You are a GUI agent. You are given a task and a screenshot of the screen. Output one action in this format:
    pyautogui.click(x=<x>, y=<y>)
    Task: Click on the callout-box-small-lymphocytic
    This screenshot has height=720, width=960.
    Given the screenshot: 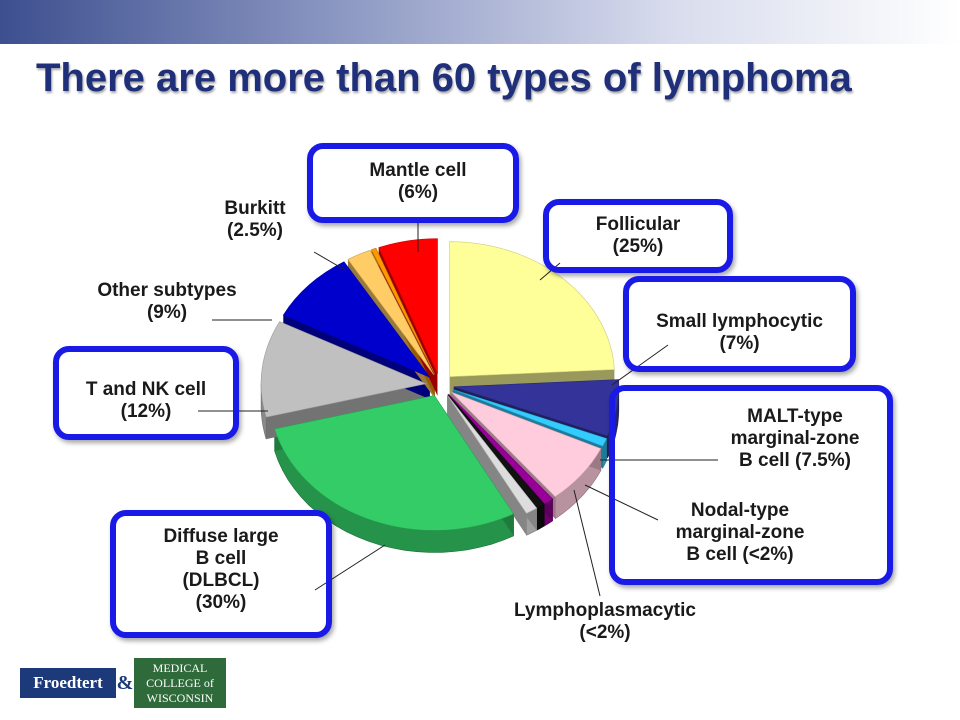 What is the action you would take?
    pyautogui.click(x=739, y=324)
    